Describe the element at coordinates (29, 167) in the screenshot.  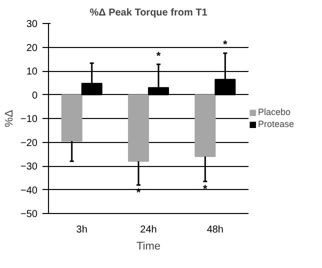
I see `y-tick-label: −30` at that location.